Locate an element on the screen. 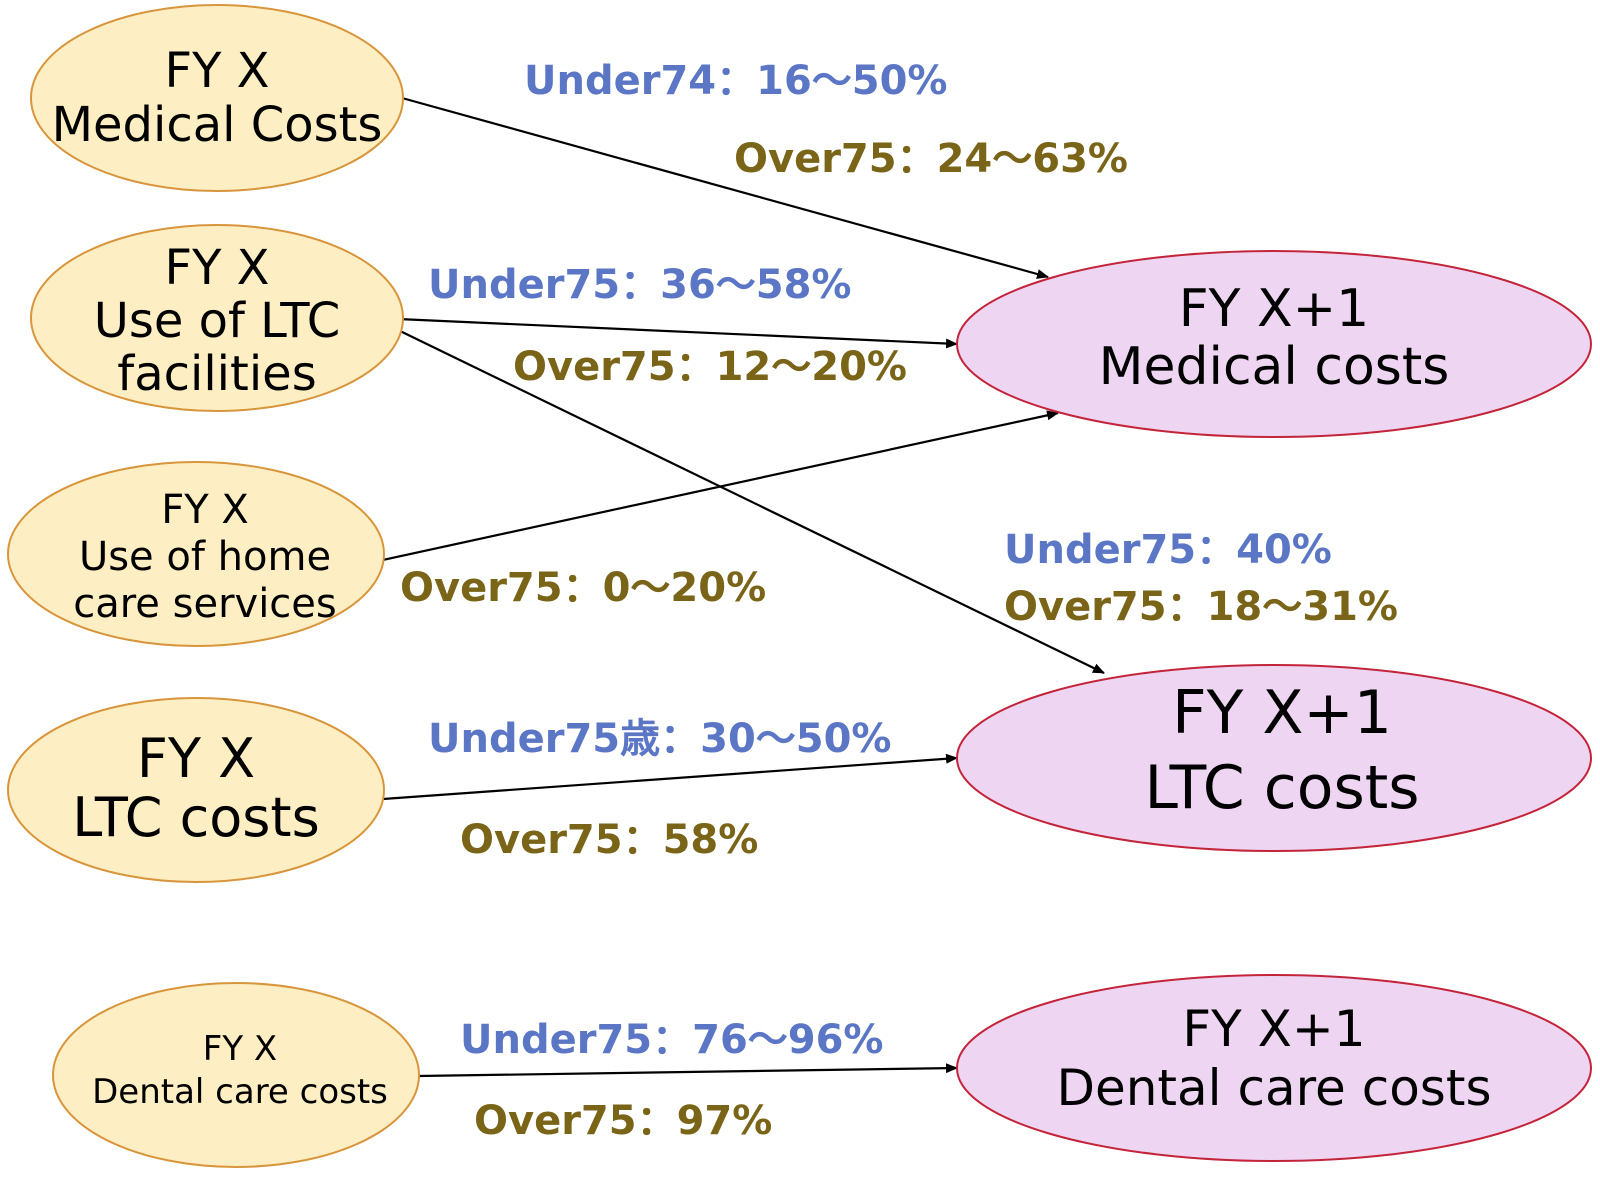  edge-facilities-to-ltc is located at coordinates (751, 501).